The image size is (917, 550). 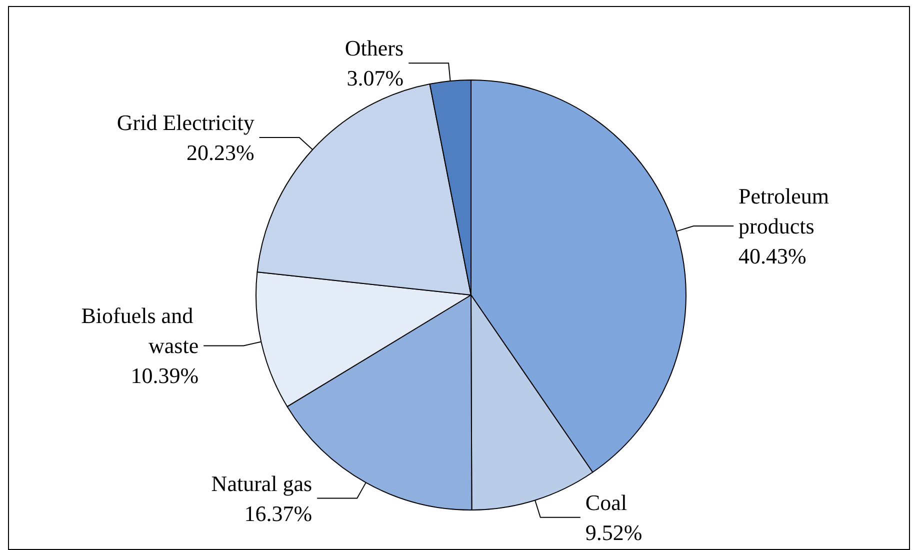 What do you see at coordinates (374, 48) in the screenshot?
I see `slice-label: Others` at bounding box center [374, 48].